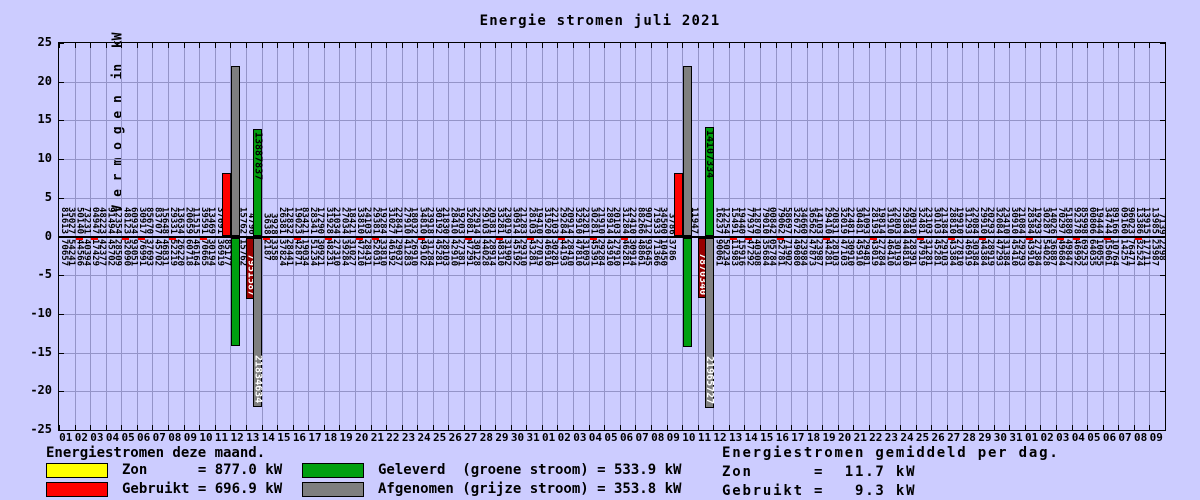 This screenshot has width=1200, height=500. What do you see at coordinates (704, 437) in the screenshot?
I see `x-tick-label: 11` at bounding box center [704, 437].